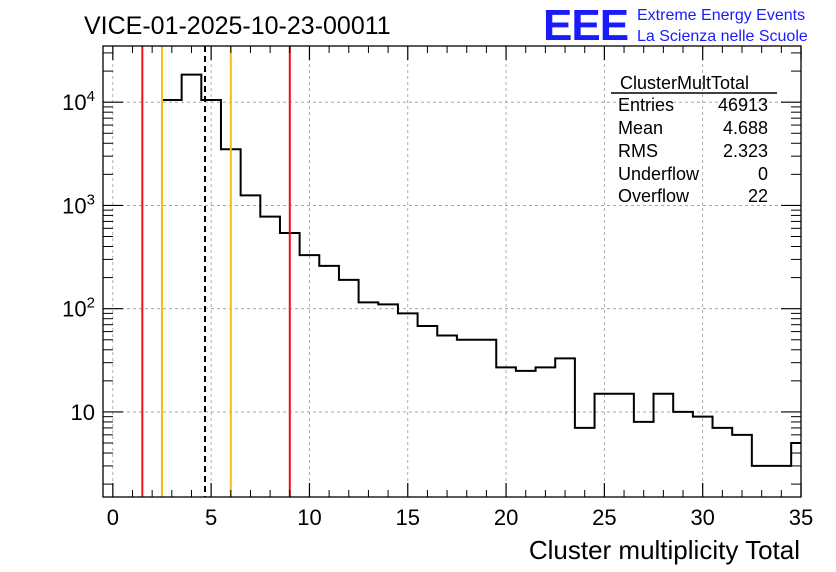  Describe the element at coordinates (604, 517) in the screenshot. I see `x-tick-label: 25` at that location.